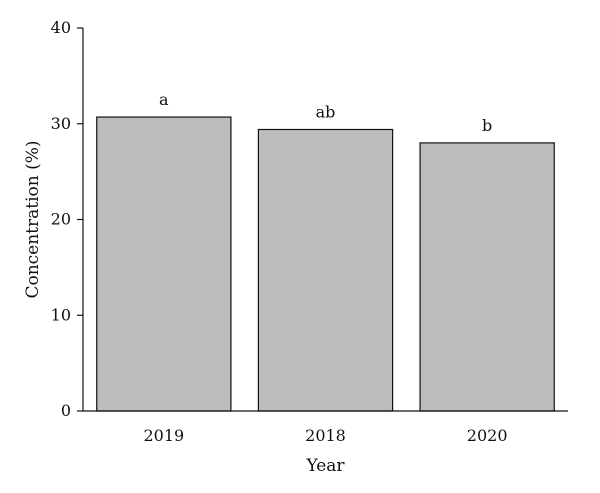 The height and width of the screenshot is (493, 600). Describe the element at coordinates (487, 277) in the screenshot. I see `bar-2020` at that location.